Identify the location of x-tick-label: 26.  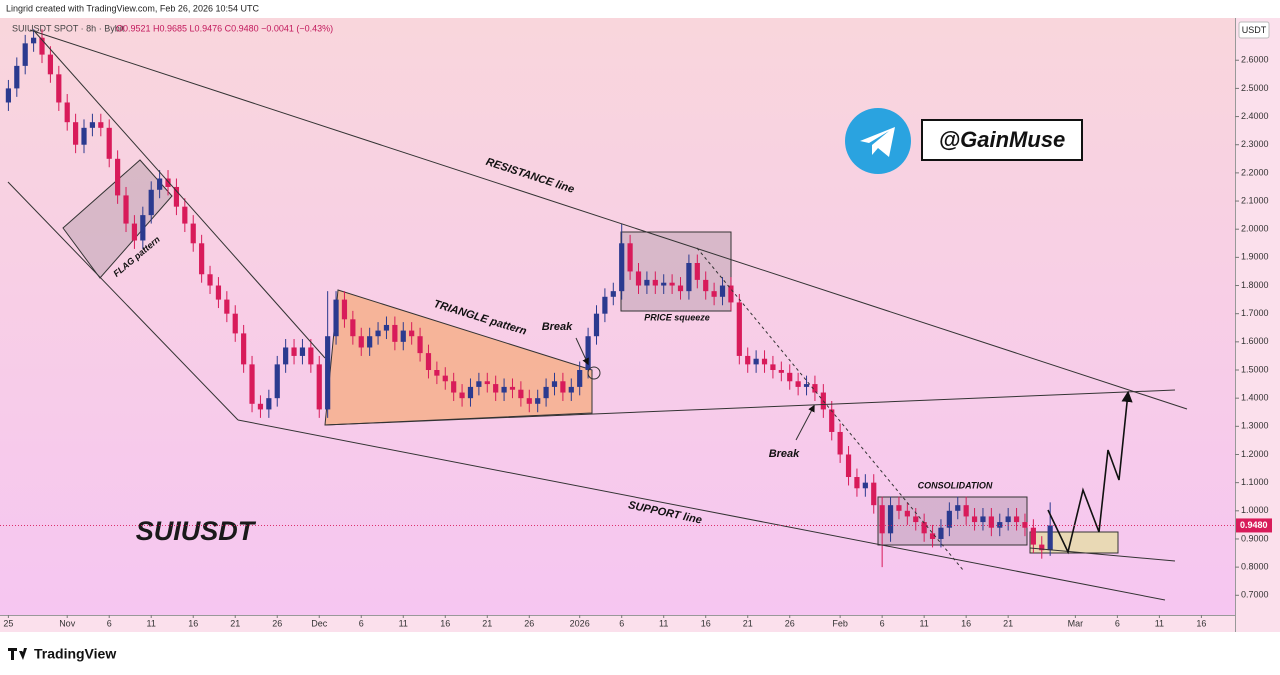
(529, 623).